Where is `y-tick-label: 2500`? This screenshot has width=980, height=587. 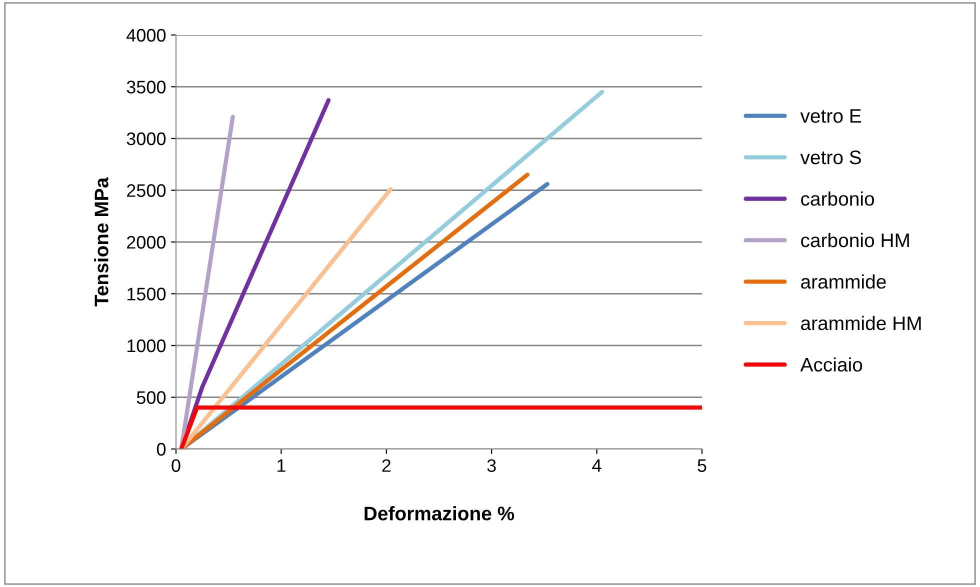
y-tick-label: 2500 is located at coordinates (146, 190).